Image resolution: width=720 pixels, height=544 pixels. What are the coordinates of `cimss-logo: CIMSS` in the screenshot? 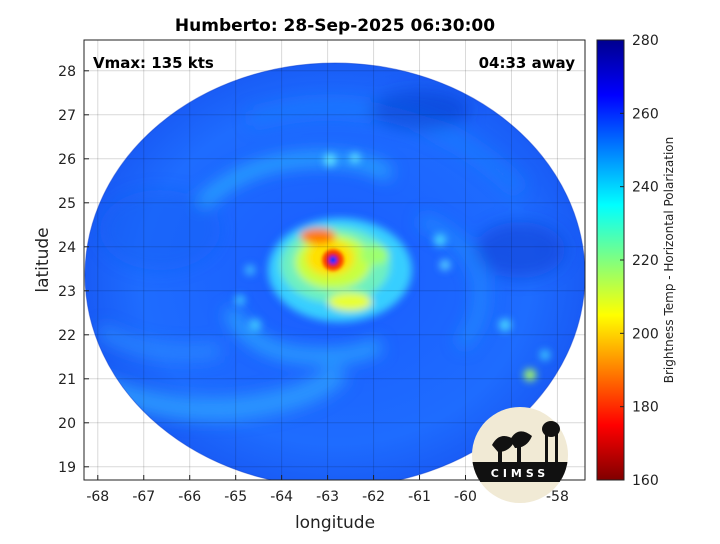 It's located at (520, 455).